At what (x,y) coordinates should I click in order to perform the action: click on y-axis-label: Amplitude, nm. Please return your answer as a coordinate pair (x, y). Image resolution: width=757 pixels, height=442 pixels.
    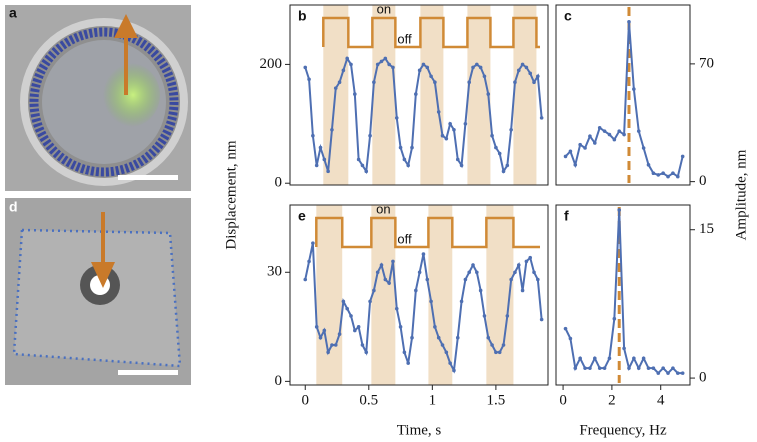
    Looking at the image, I should click on (741, 194).